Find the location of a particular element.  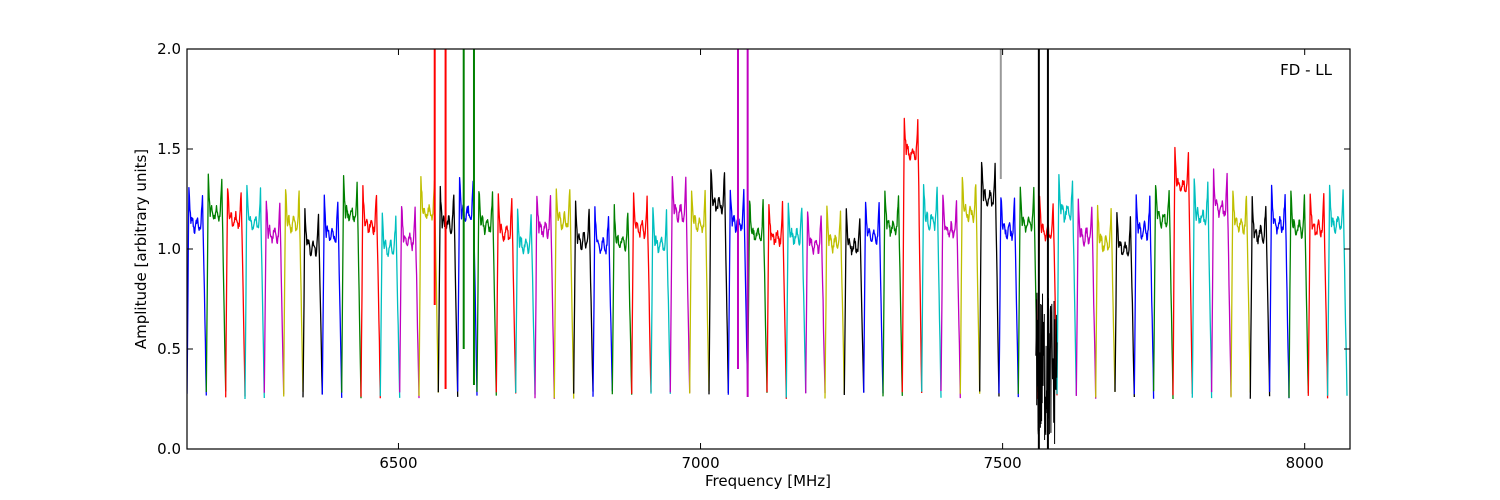

channel-39-curve is located at coordinates (931, 290).